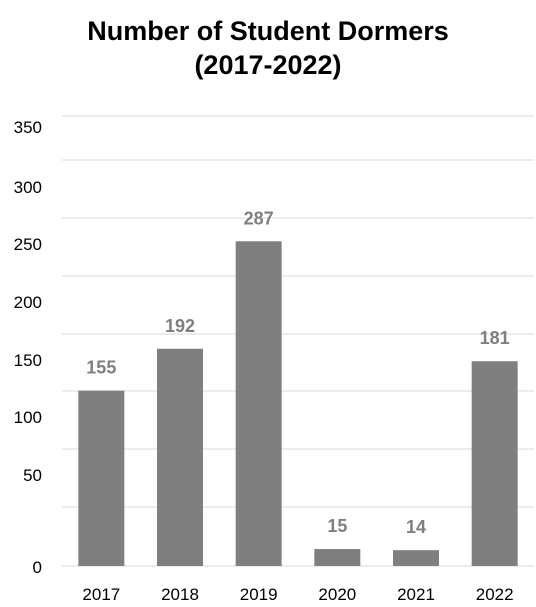 The image size is (536, 607). Describe the element at coordinates (28, 244) in the screenshot. I see `y-tick-label: 250` at that location.